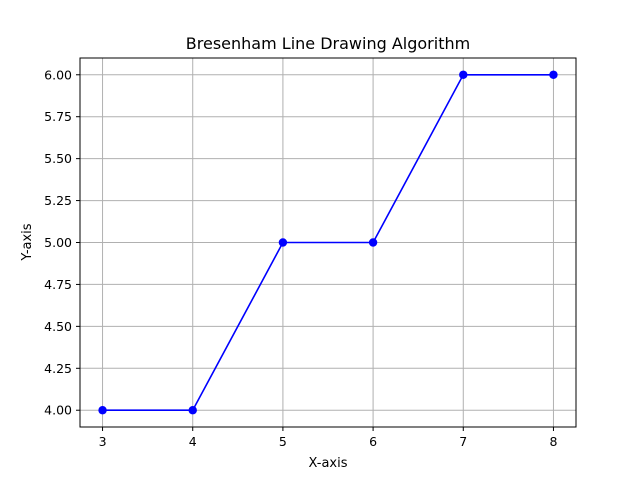  I want to click on x-tick-label: 5, so click(283, 441).